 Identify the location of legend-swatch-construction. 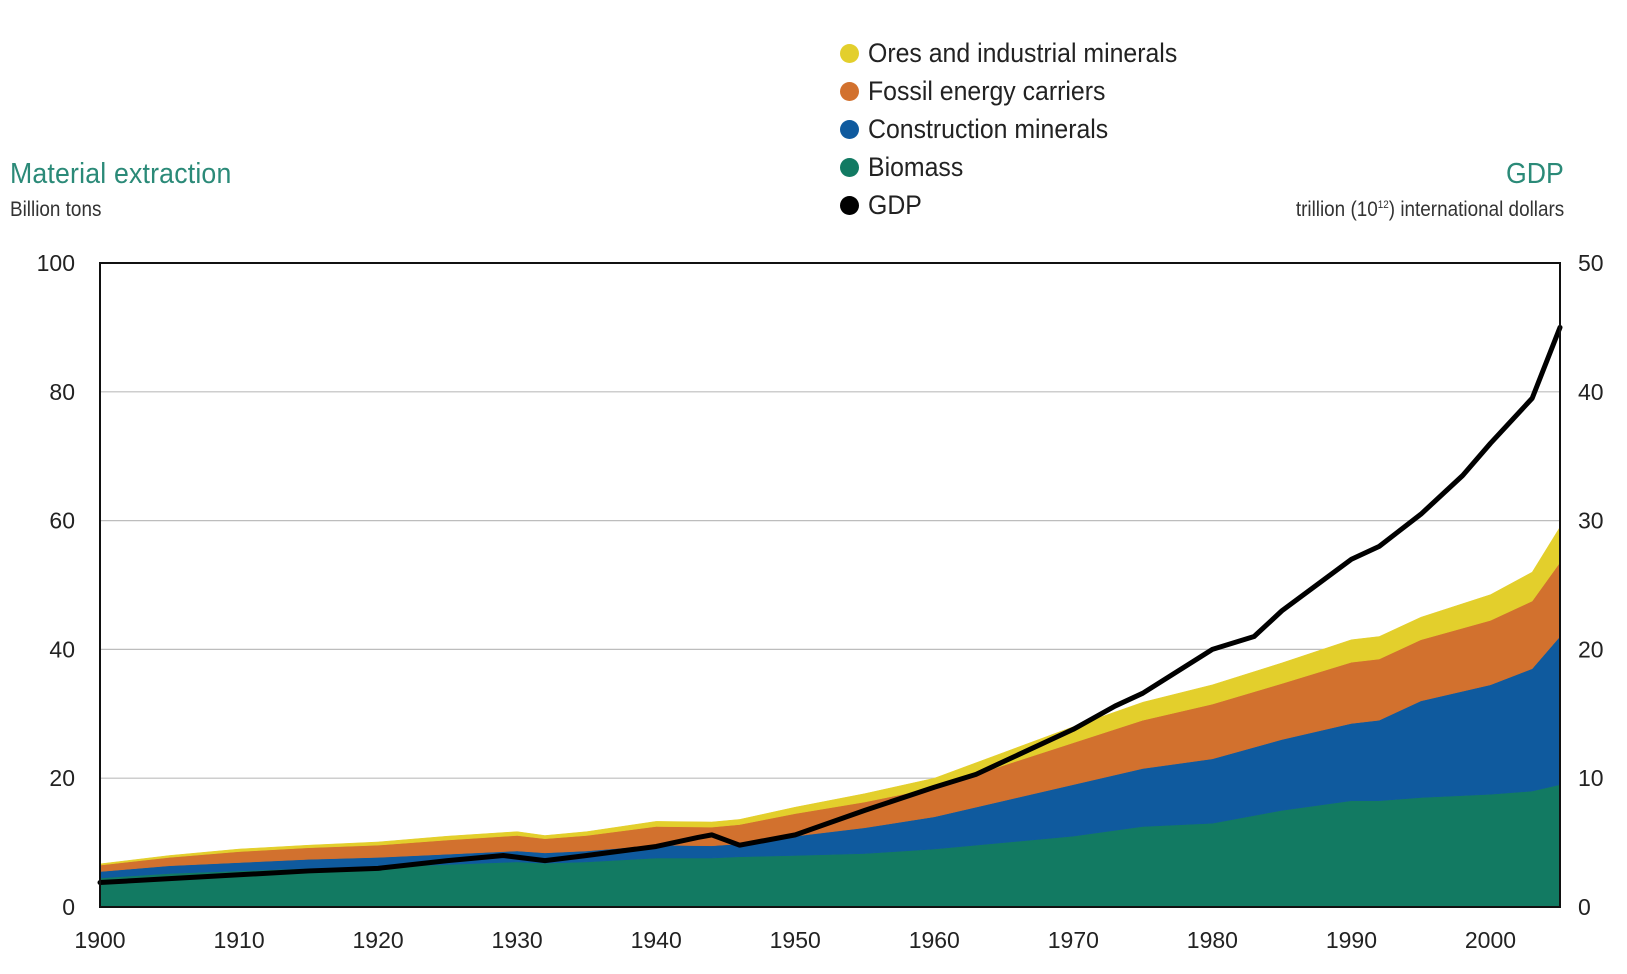
(849, 129).